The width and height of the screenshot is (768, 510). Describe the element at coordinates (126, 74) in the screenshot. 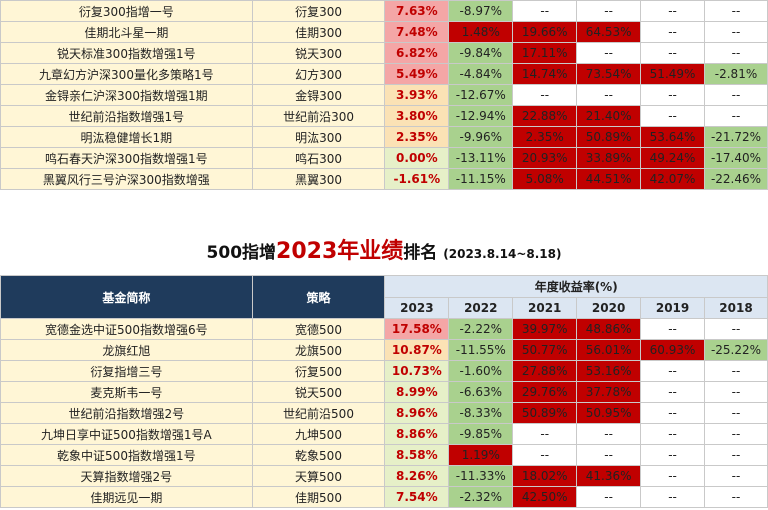

I see `fund-name-cell: 九章幻方沪深300量化多策略1号` at that location.